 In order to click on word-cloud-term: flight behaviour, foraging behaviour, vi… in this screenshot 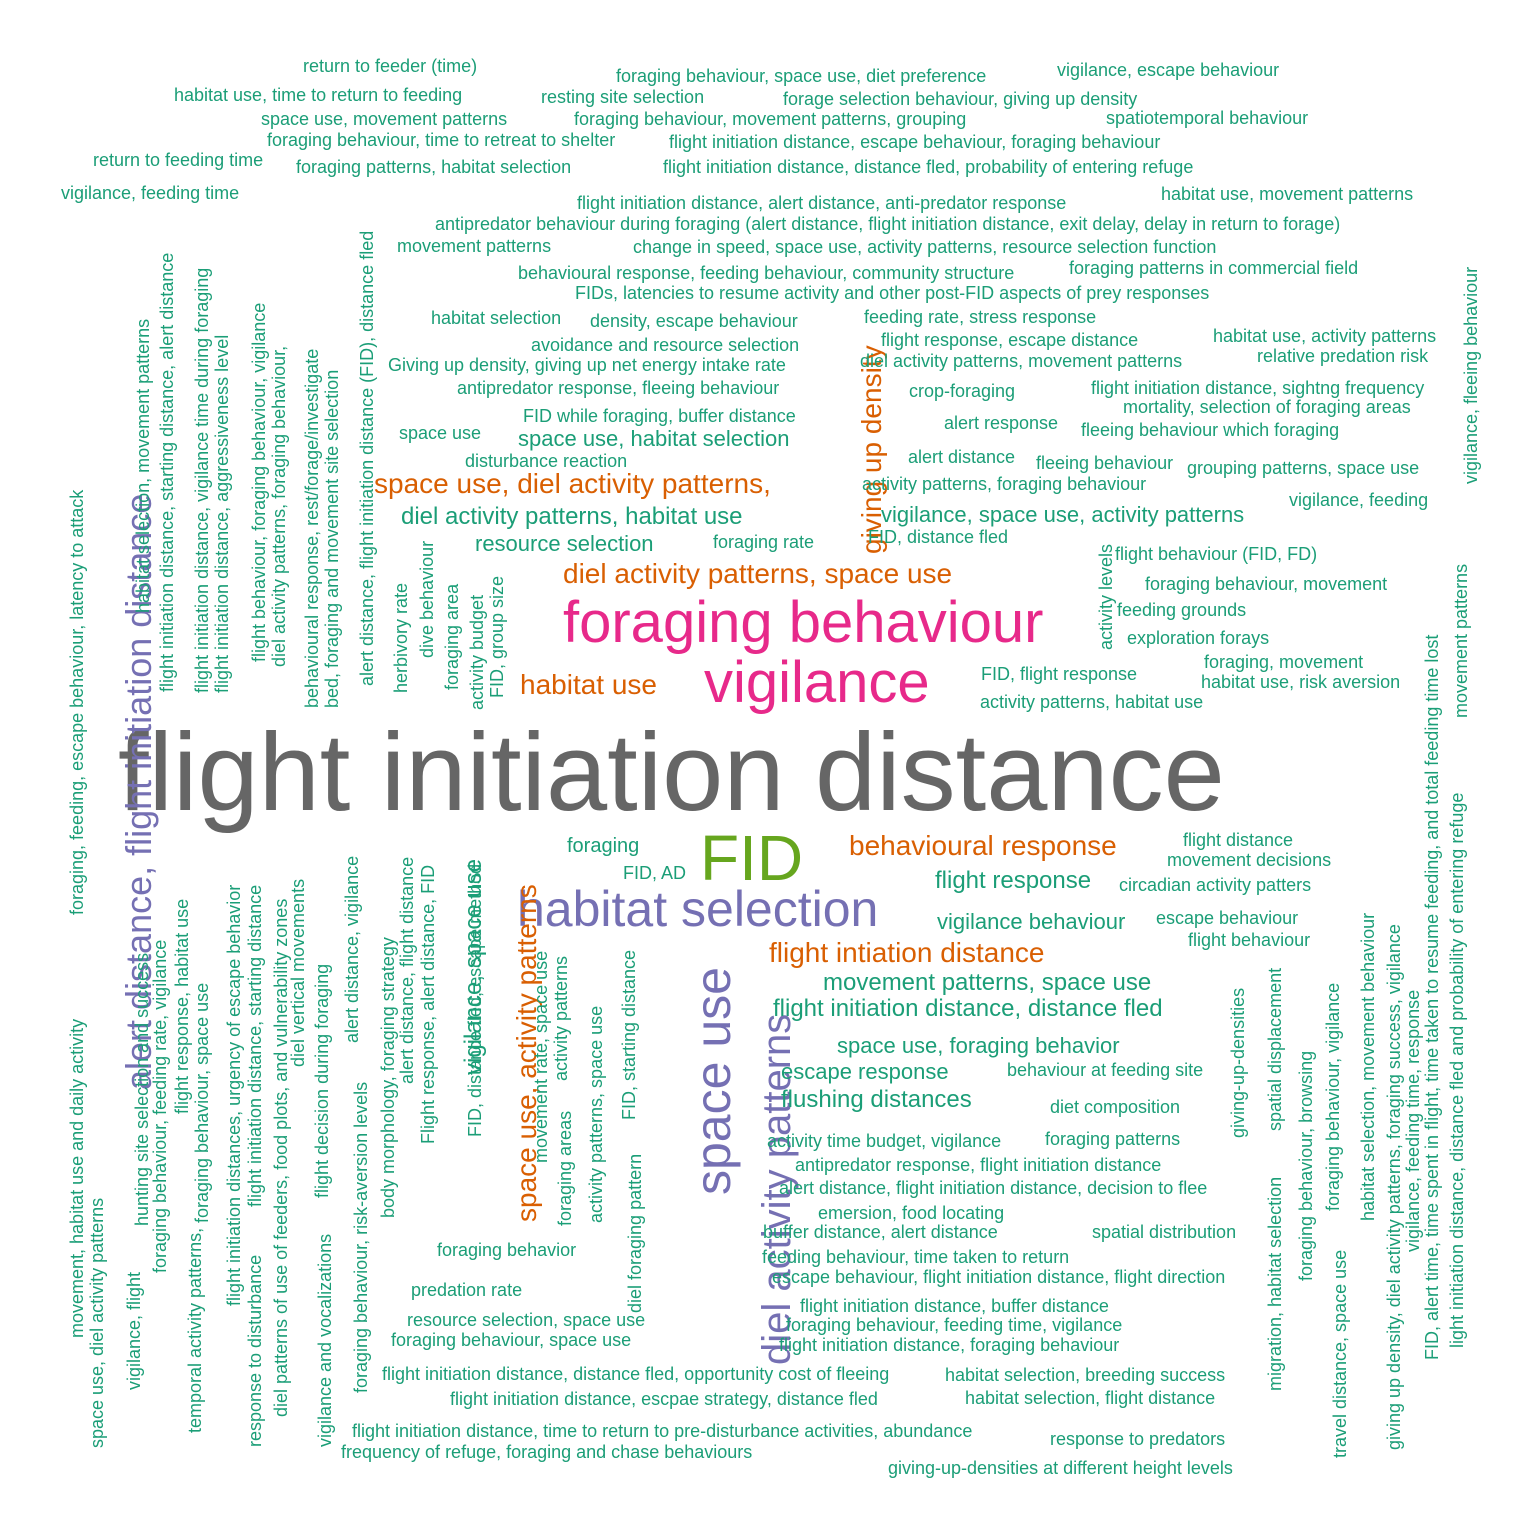, I will do `click(259, 482)`.